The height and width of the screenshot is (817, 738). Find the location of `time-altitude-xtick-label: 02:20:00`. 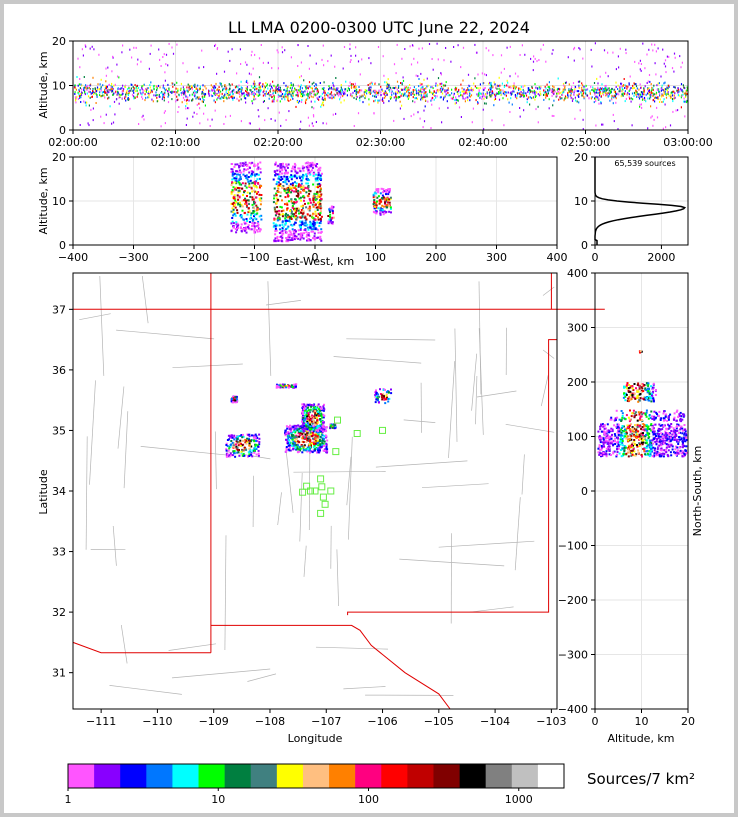

time-altitude-xtick-label: 02:20:00 is located at coordinates (277, 142).